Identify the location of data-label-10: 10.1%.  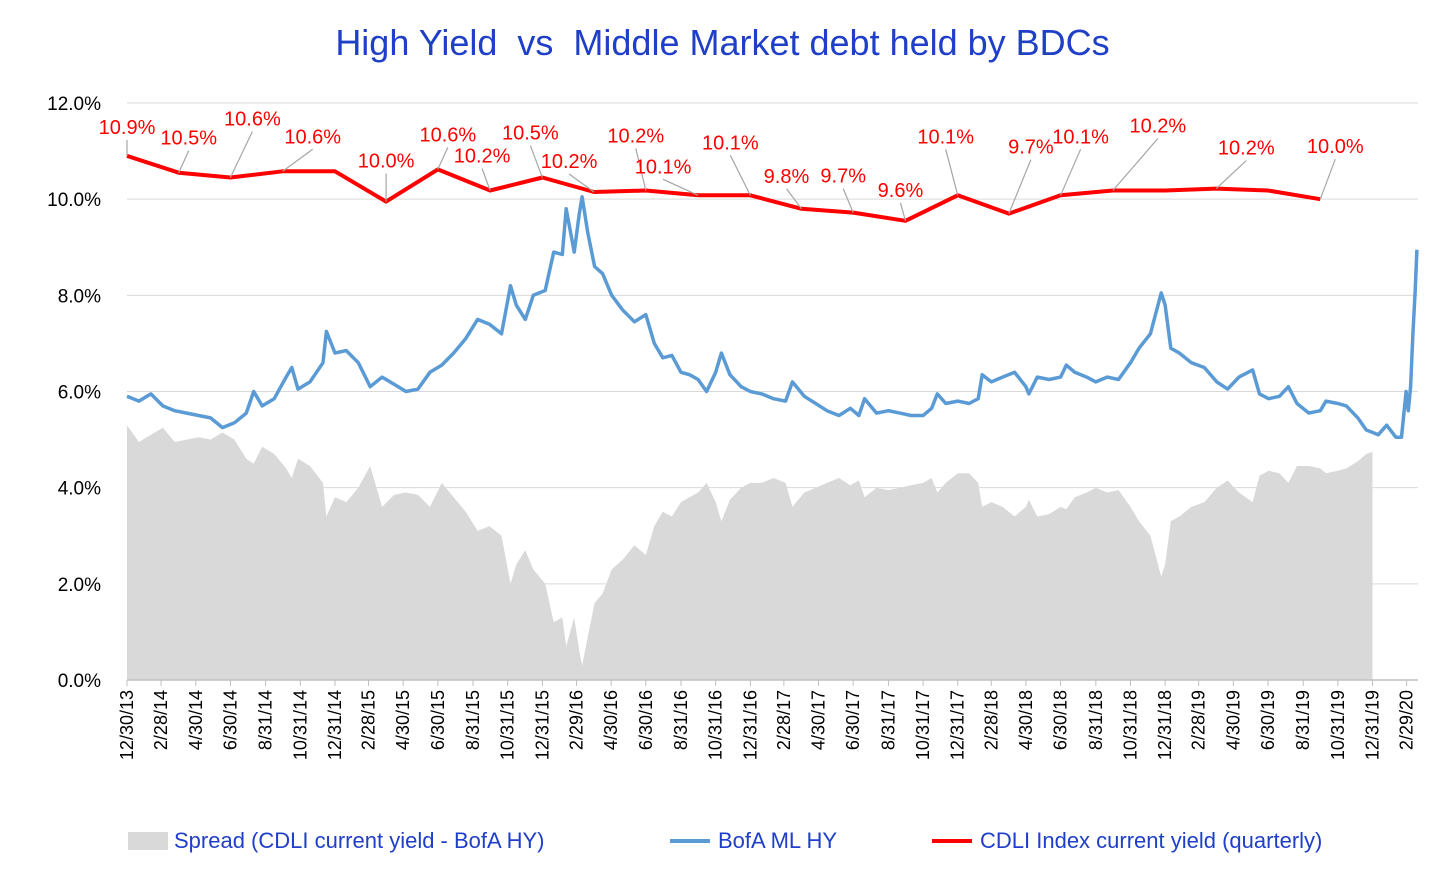
(663, 167).